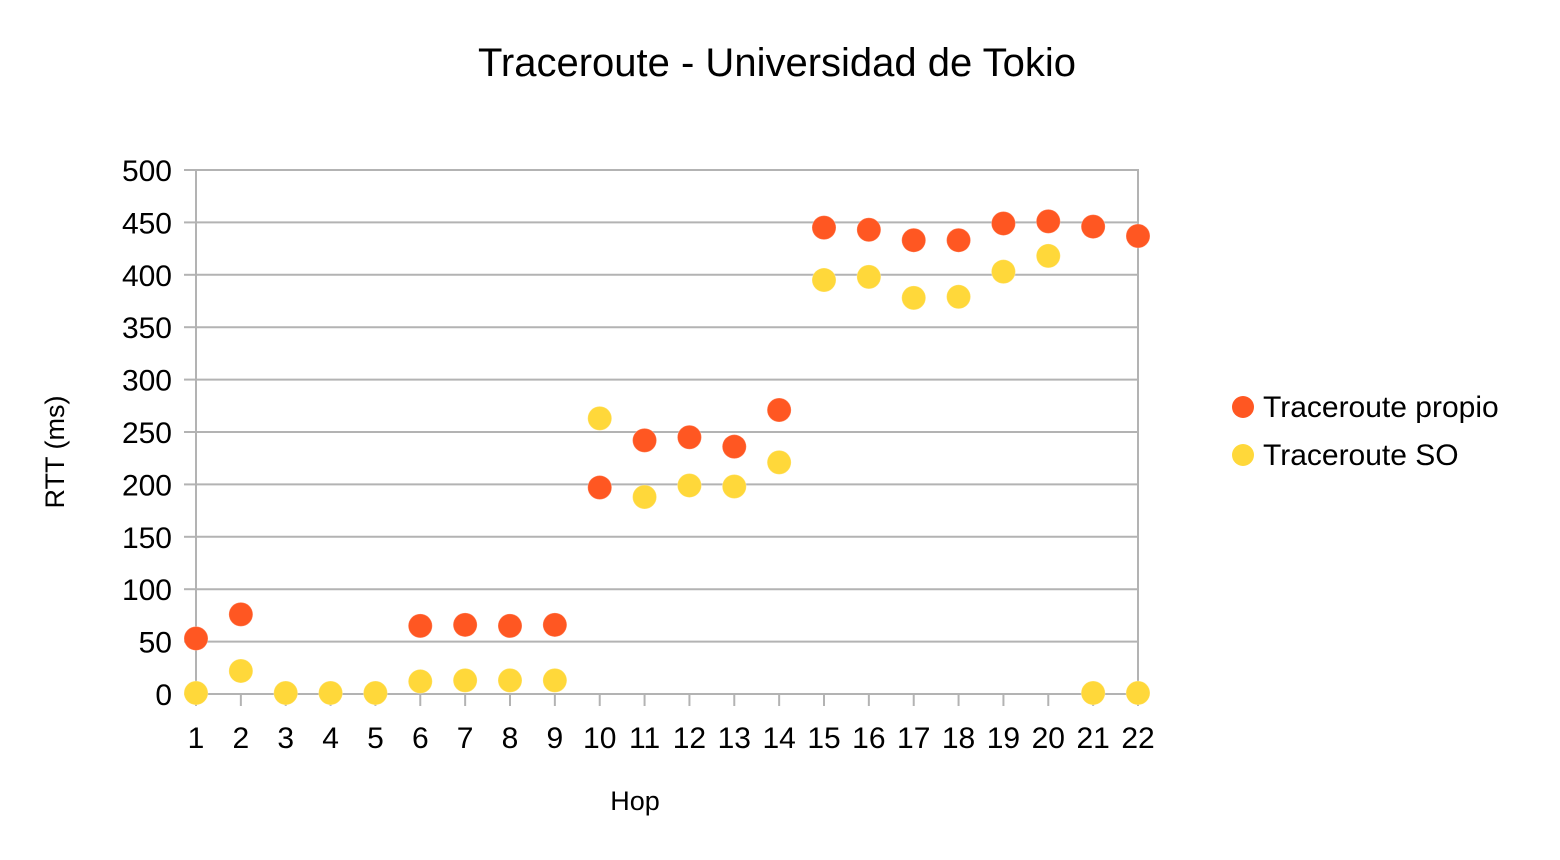 This screenshot has height=860, width=1560. What do you see at coordinates (465, 738) in the screenshot?
I see `x-tick-label: 7` at bounding box center [465, 738].